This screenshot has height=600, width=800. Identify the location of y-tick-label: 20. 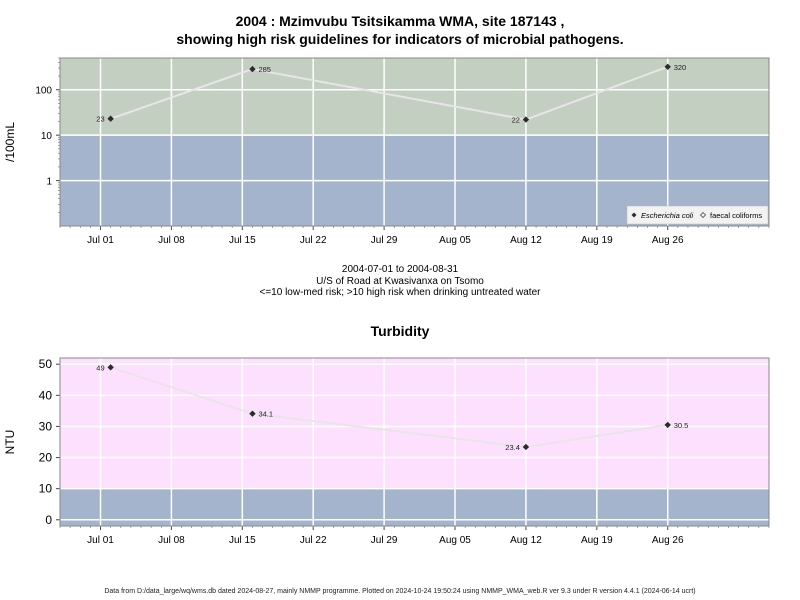
(46, 458).